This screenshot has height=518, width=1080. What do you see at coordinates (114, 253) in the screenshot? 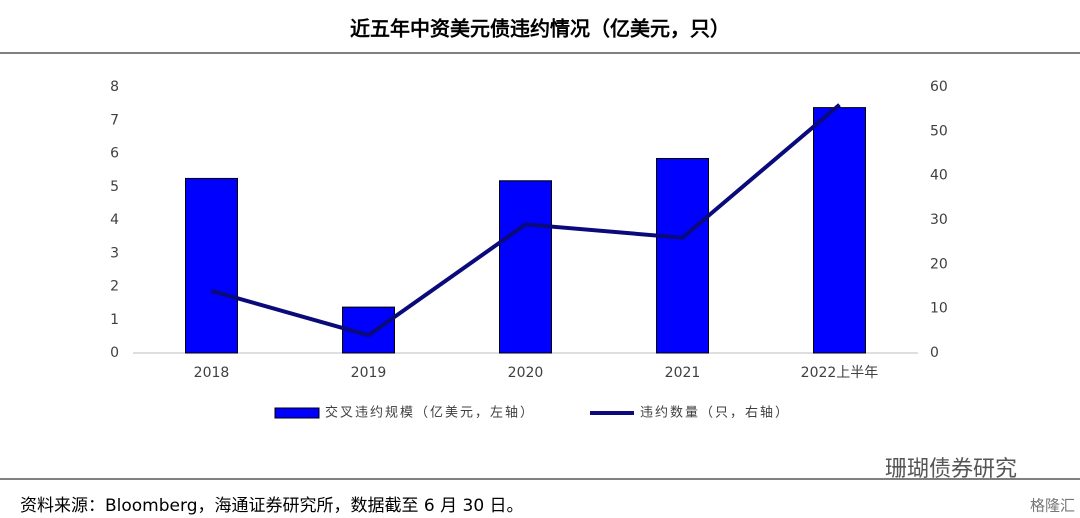
I see `y-tick-label: 3` at bounding box center [114, 253].